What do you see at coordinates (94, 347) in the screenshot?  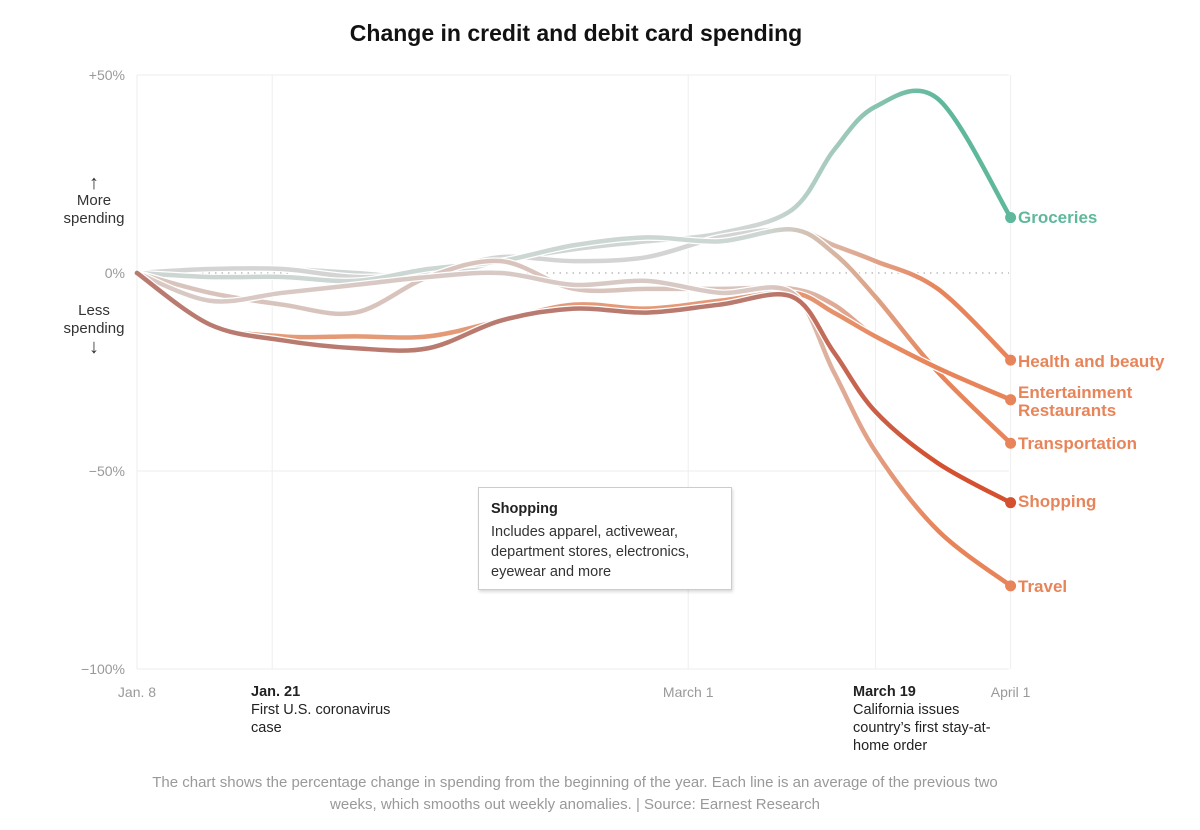 I see `down-arrow-icon: ↓` at bounding box center [94, 347].